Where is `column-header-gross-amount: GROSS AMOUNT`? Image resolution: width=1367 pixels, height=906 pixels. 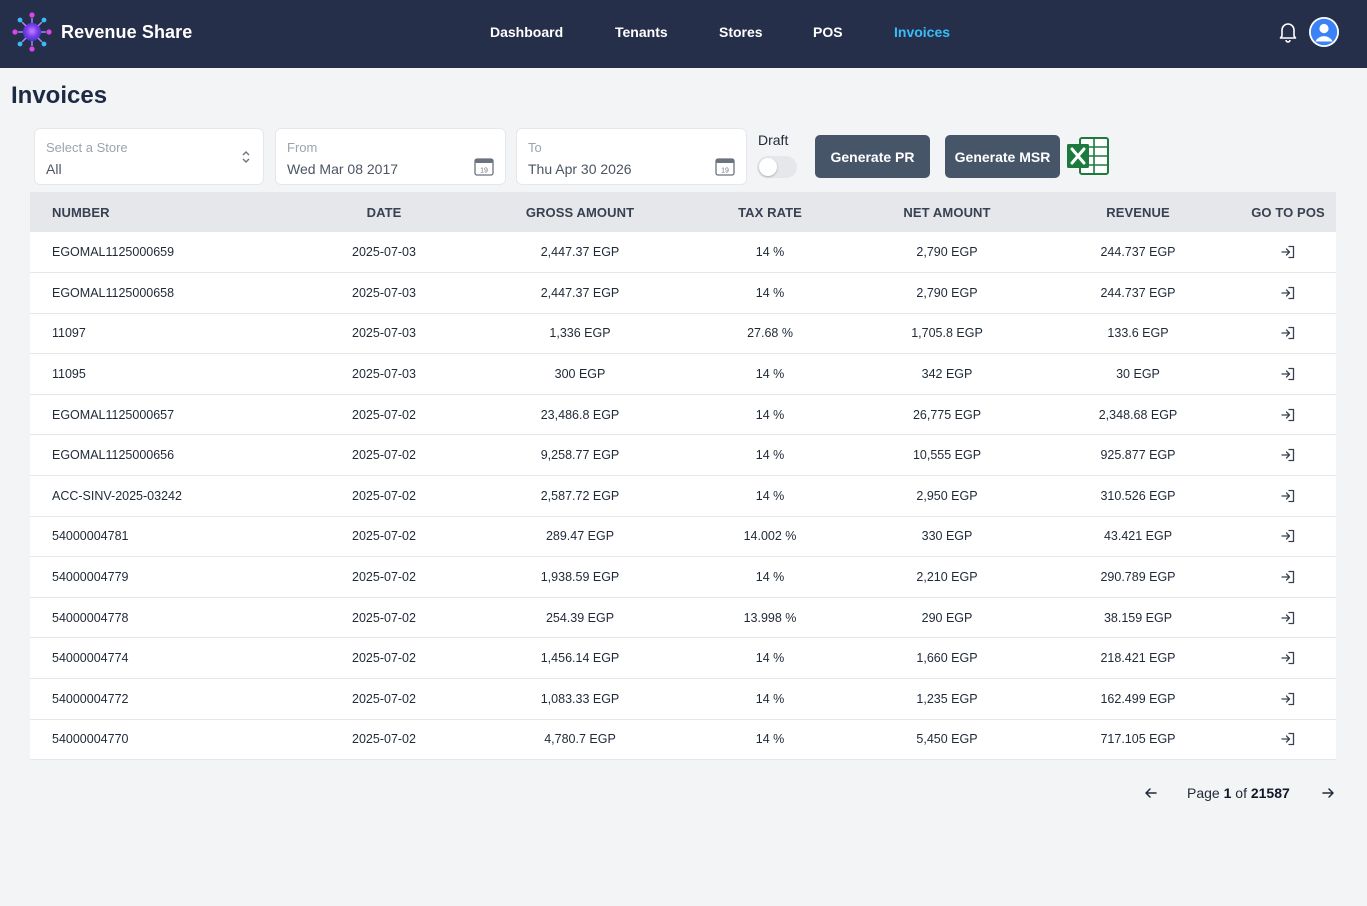 column-header-gross-amount: GROSS AMOUNT is located at coordinates (580, 212).